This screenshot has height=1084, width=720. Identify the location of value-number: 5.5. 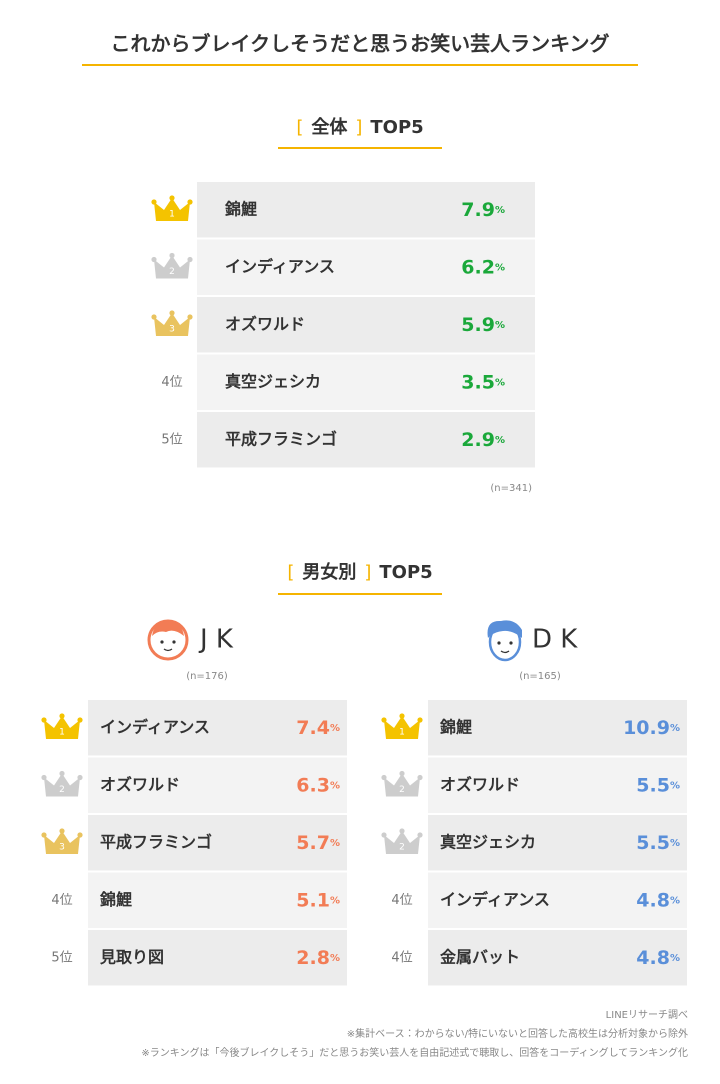
(653, 785).